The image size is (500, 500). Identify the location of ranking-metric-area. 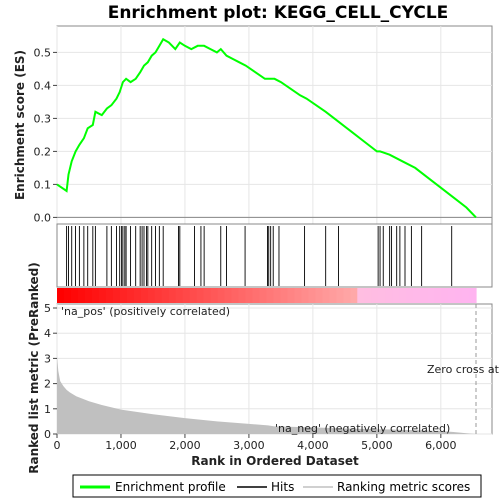
(266, 394).